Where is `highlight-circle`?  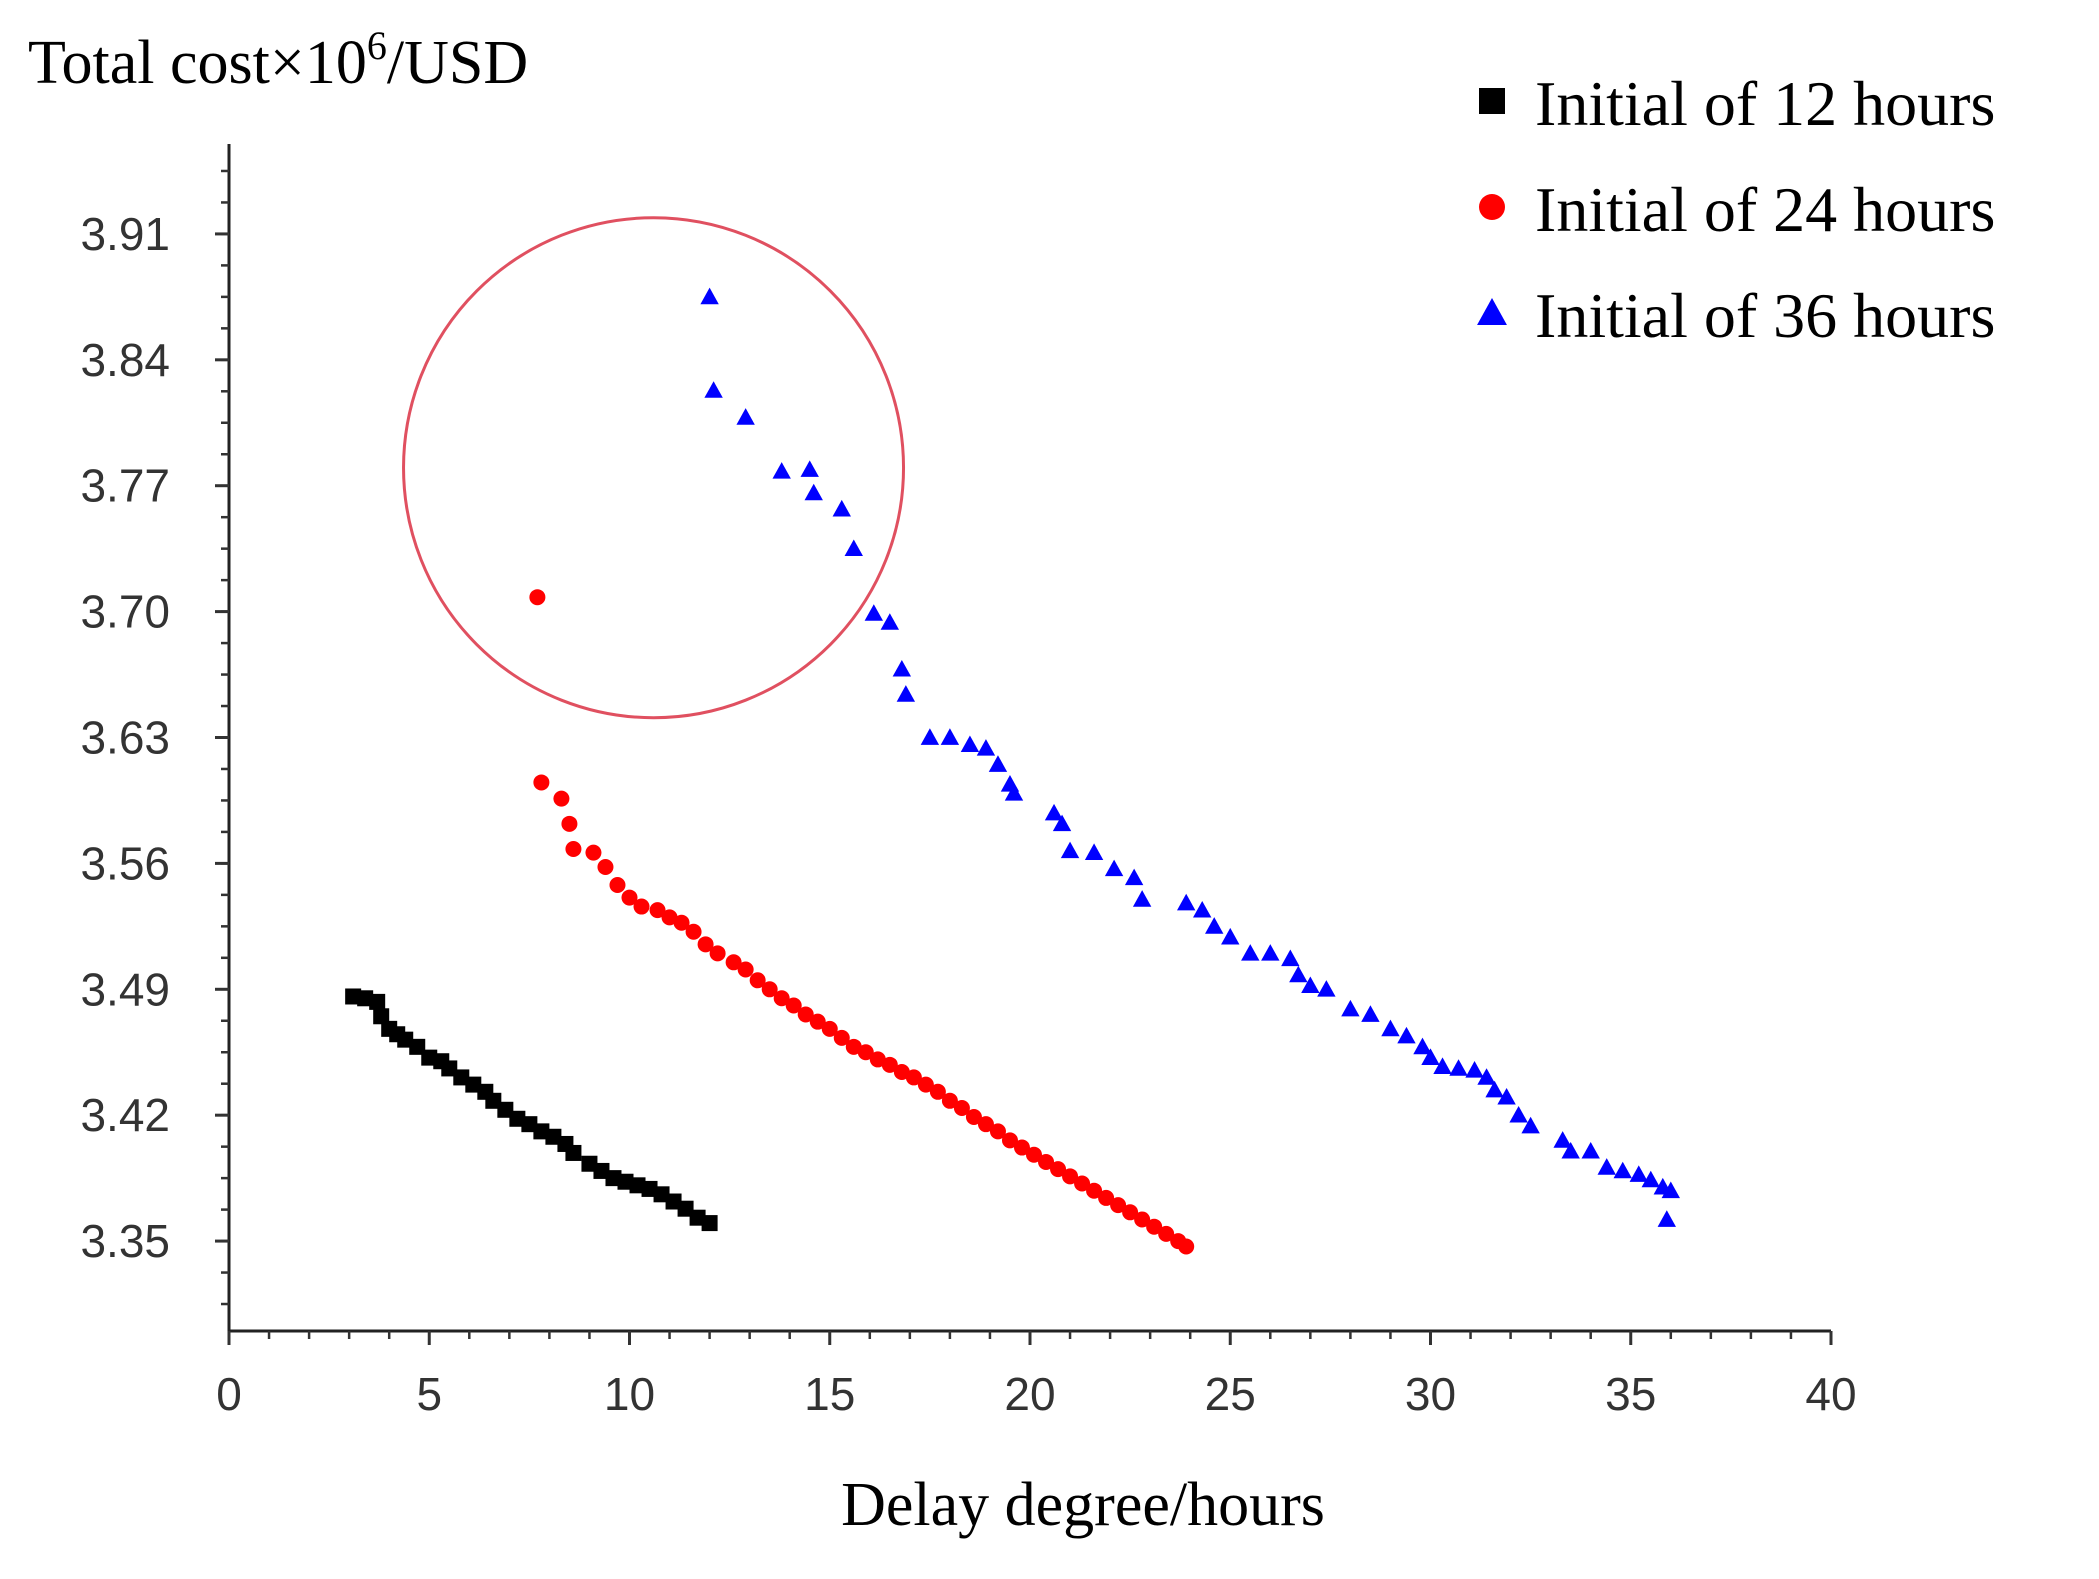 highlight-circle is located at coordinates (654, 468).